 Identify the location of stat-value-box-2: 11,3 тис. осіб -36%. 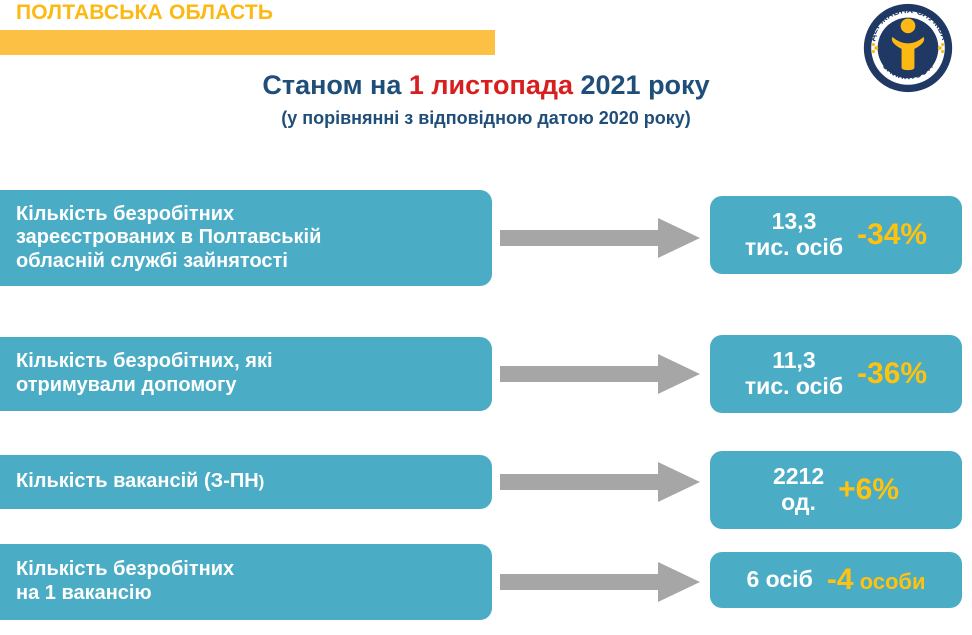
(836, 374).